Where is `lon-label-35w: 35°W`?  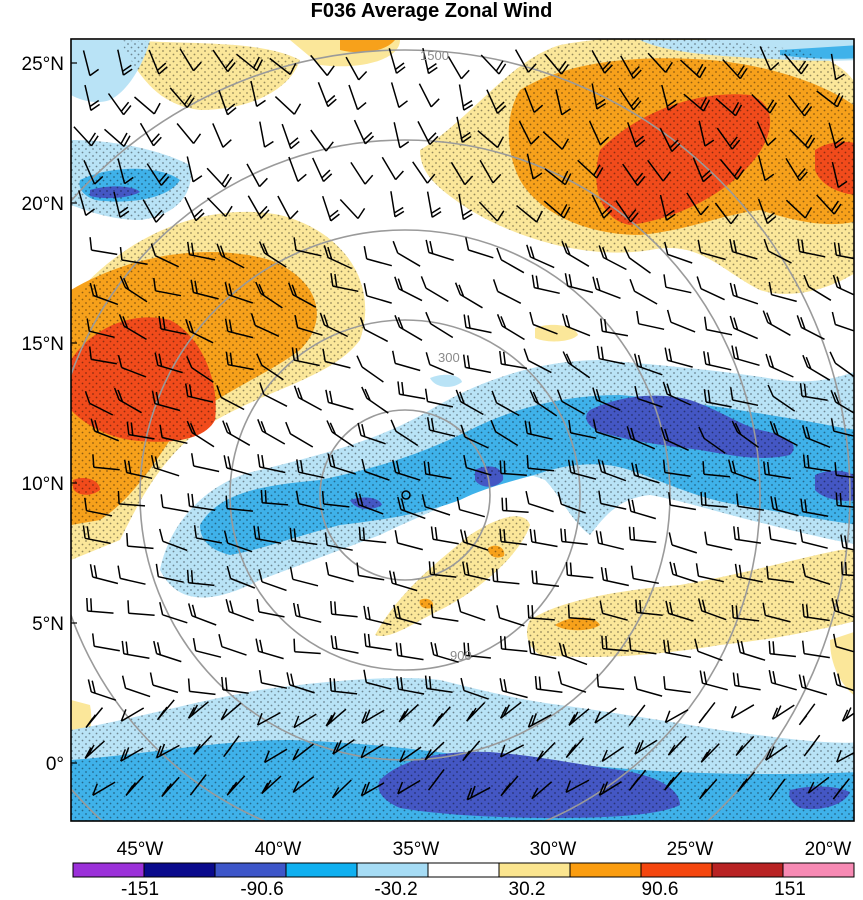 lon-label-35w: 35°W is located at coordinates (416, 849).